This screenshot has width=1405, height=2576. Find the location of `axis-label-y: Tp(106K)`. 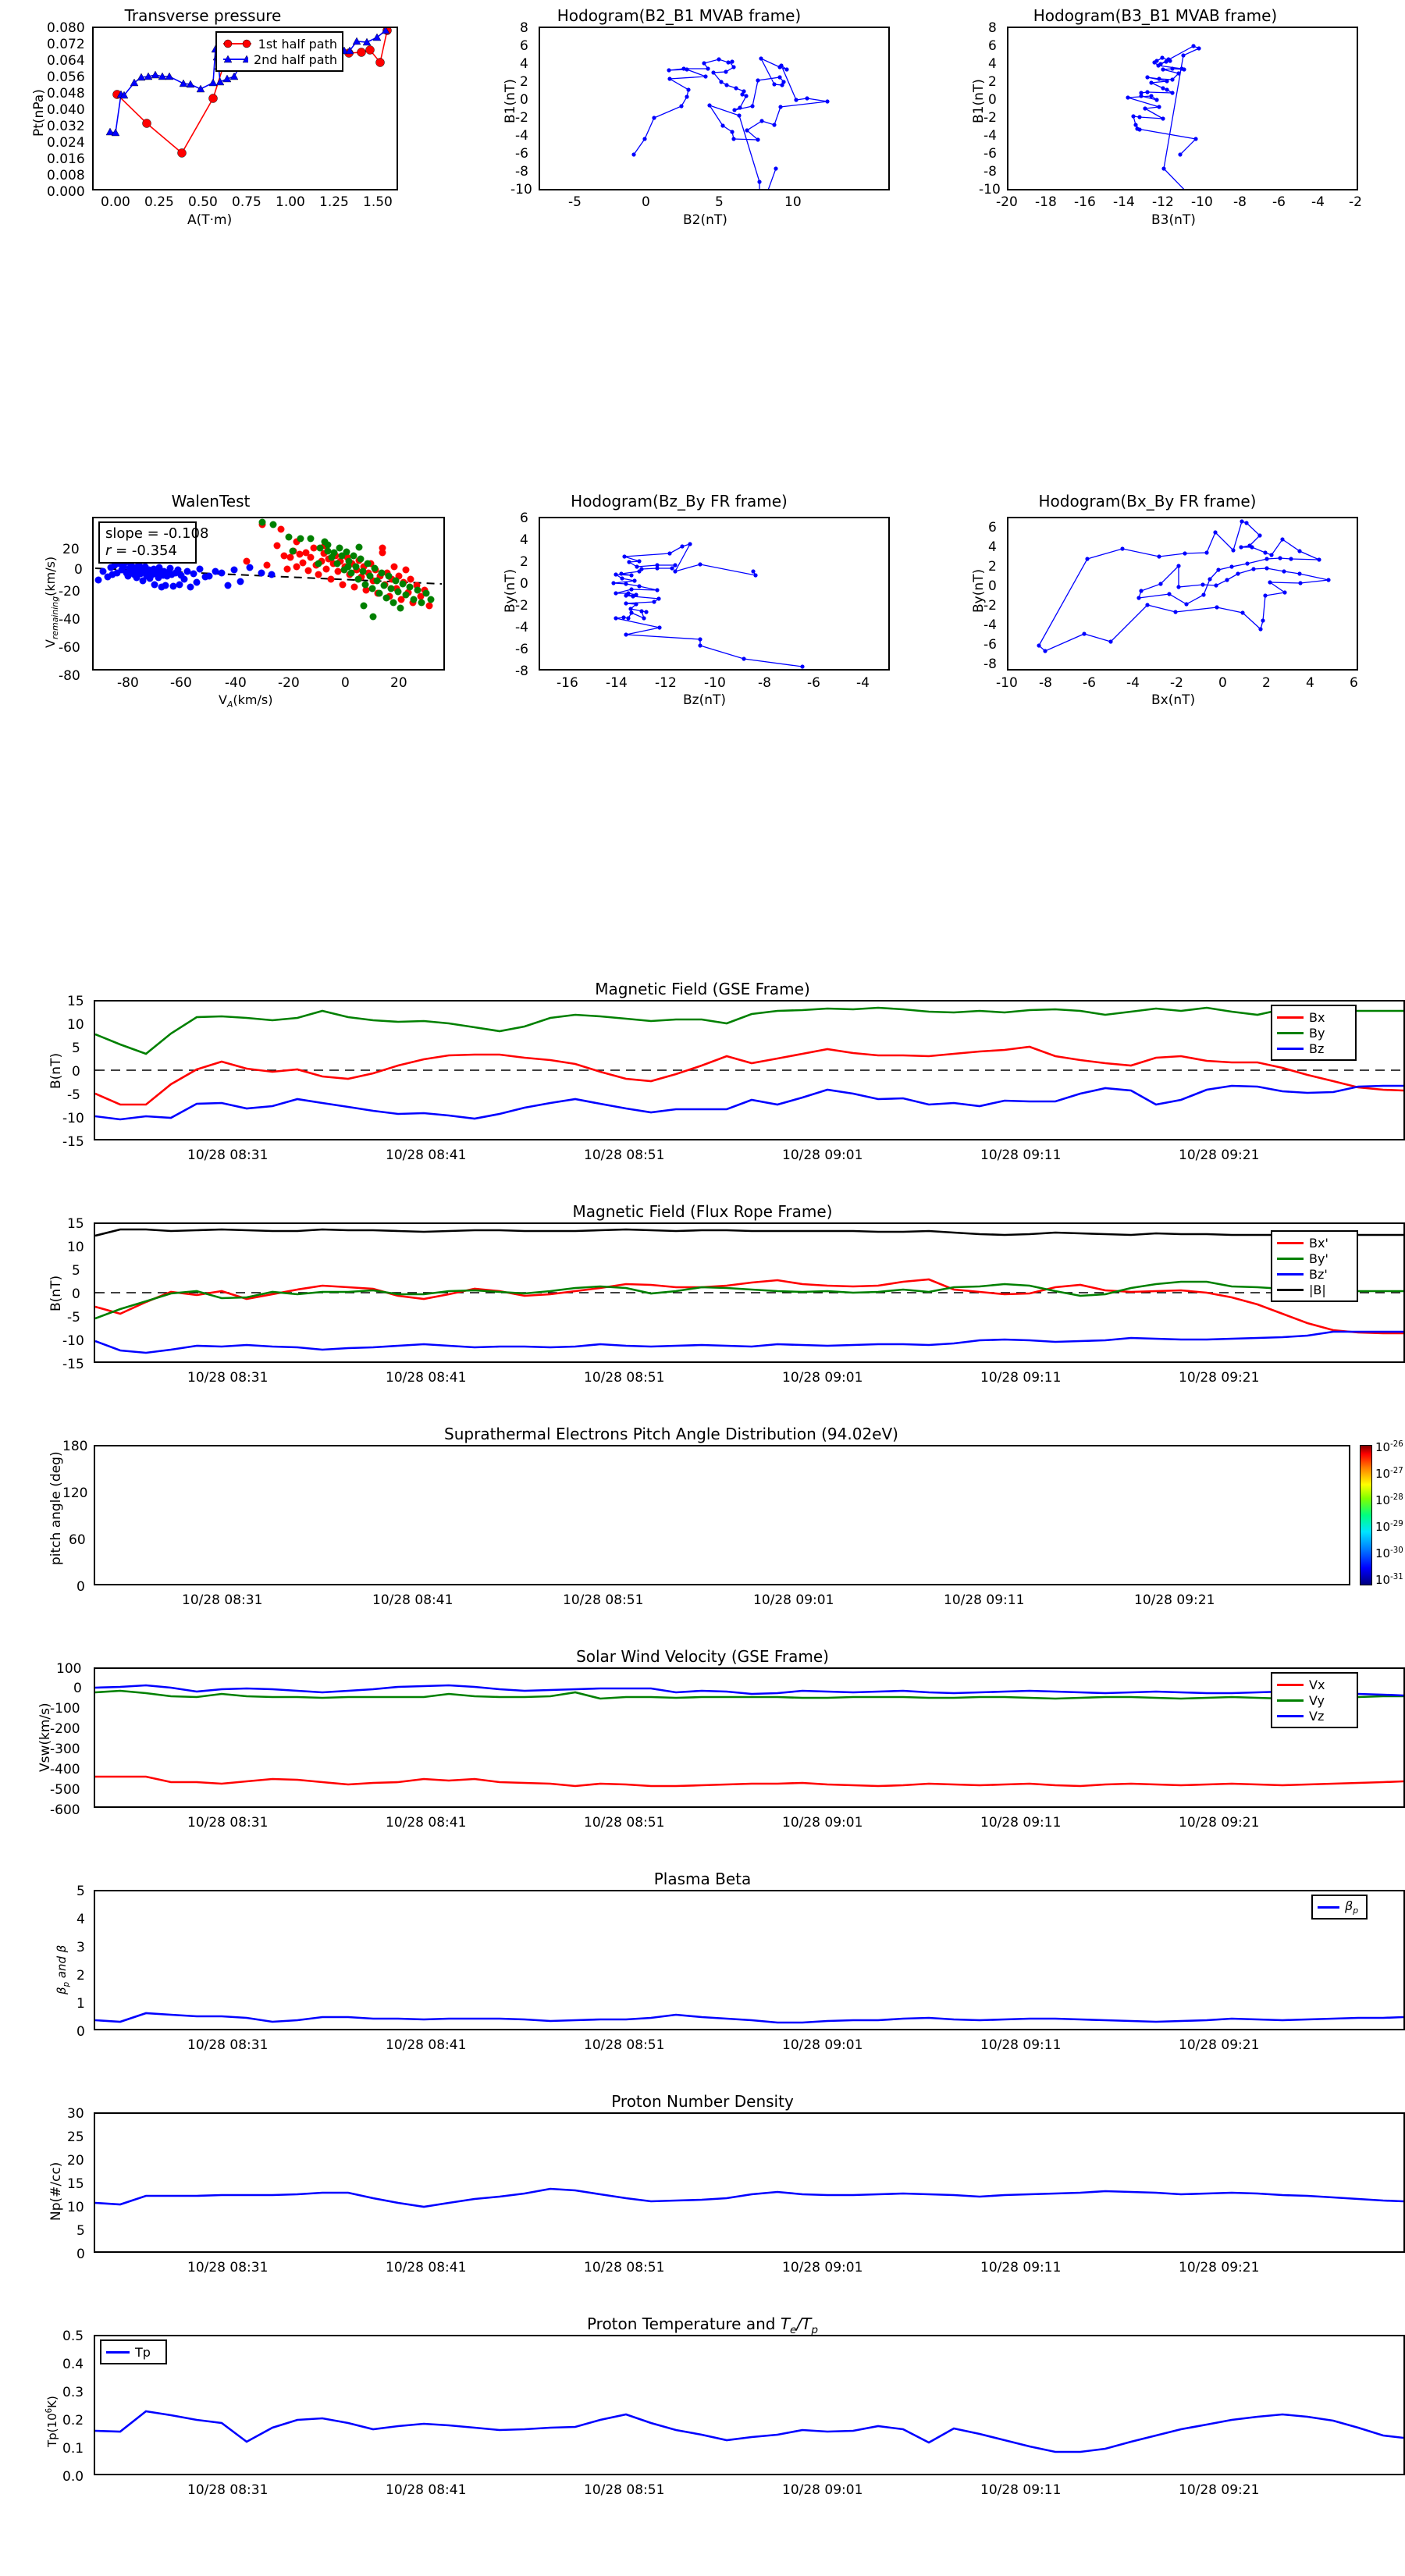

axis-label-y: Tp(106K) is located at coordinates (52, 2421).